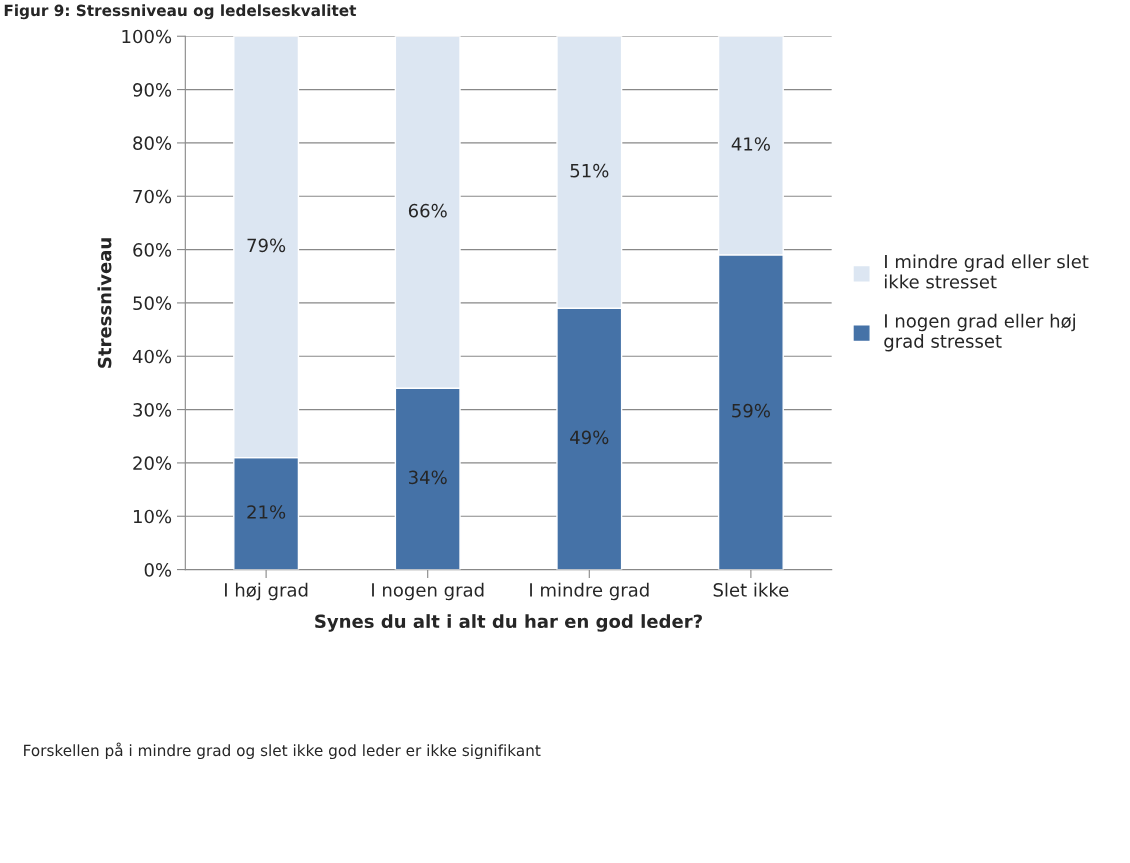 This screenshot has height=863, width=1130. What do you see at coordinates (152, 410) in the screenshot?
I see `y-tick-label: 30%` at bounding box center [152, 410].